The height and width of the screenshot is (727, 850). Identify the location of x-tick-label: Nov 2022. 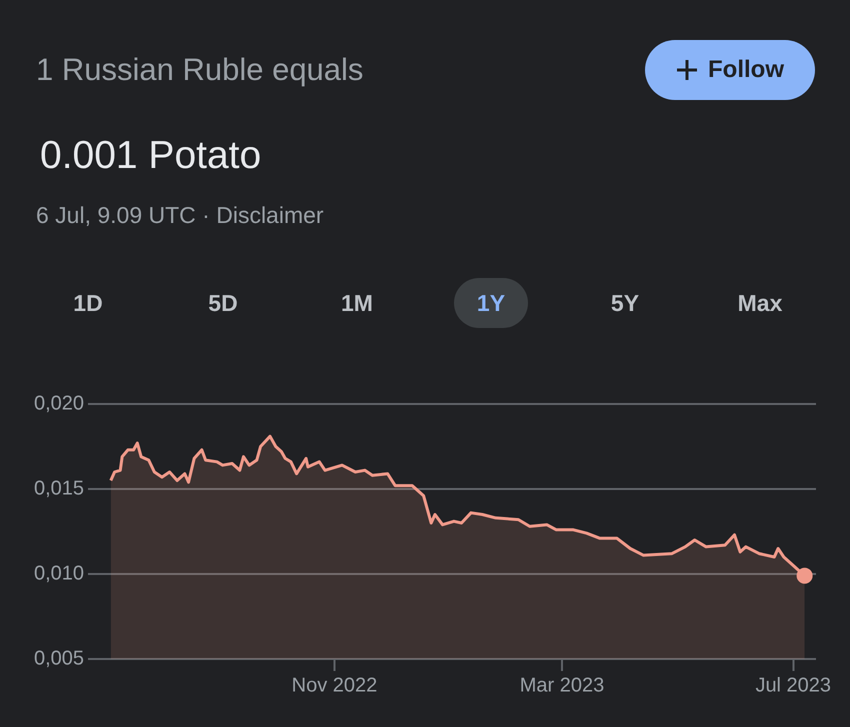
(335, 685).